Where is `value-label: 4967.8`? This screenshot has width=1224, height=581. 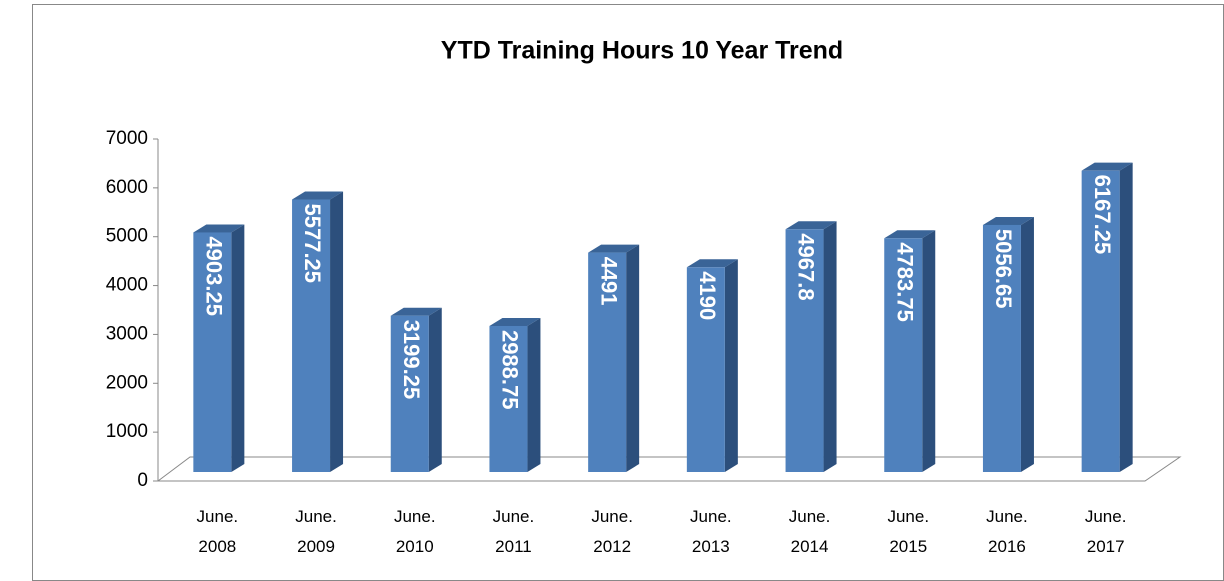 value-label: 4967.8 is located at coordinates (806, 266).